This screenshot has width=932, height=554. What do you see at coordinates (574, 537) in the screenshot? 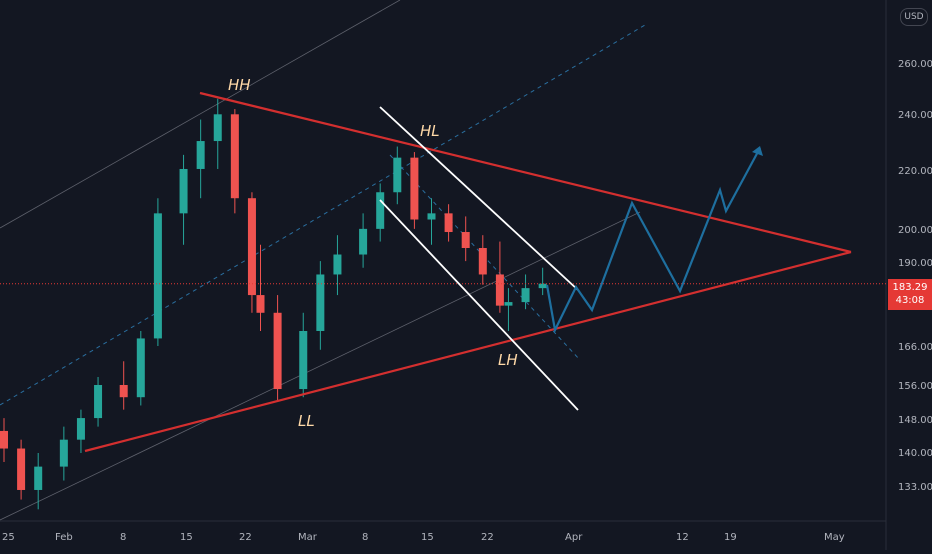
I see `x-tick-label: Apr` at bounding box center [574, 537].